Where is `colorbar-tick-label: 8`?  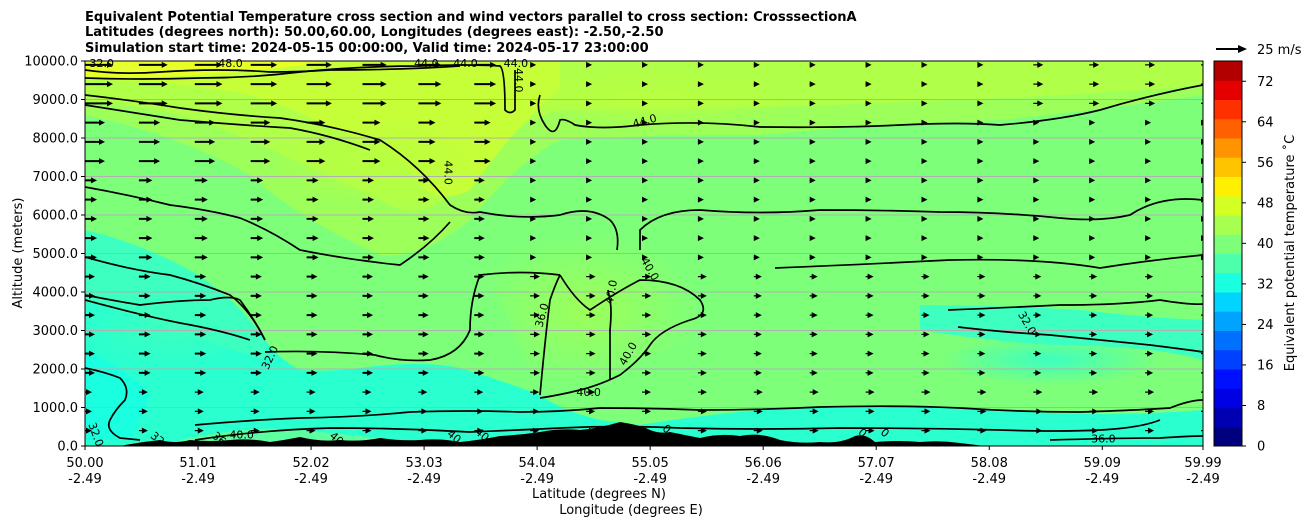 colorbar-tick-label: 8 is located at coordinates (1261, 406).